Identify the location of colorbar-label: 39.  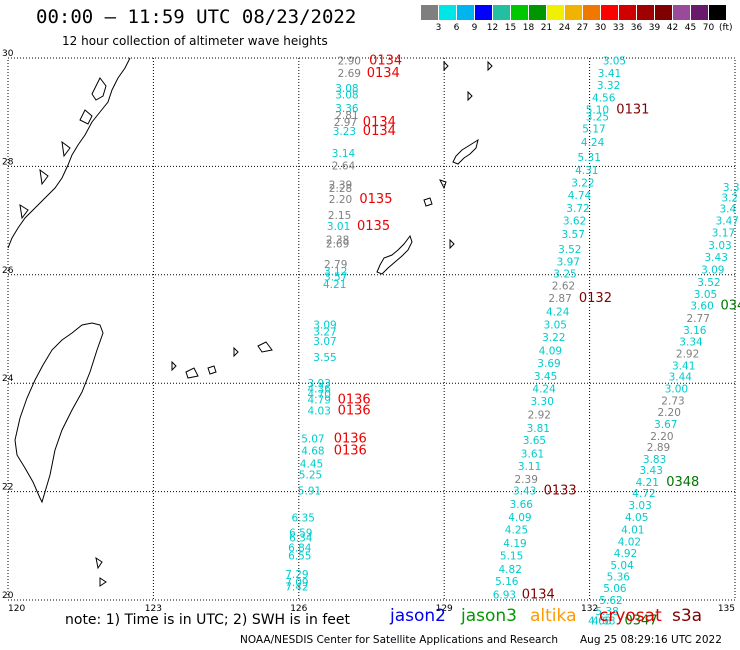
(654, 28).